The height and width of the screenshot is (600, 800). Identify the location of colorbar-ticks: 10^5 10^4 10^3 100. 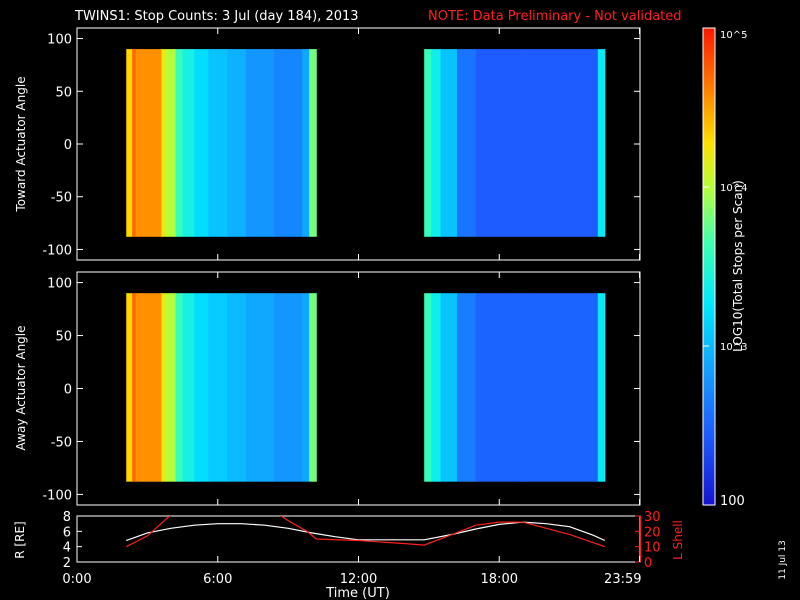
(725, 268).